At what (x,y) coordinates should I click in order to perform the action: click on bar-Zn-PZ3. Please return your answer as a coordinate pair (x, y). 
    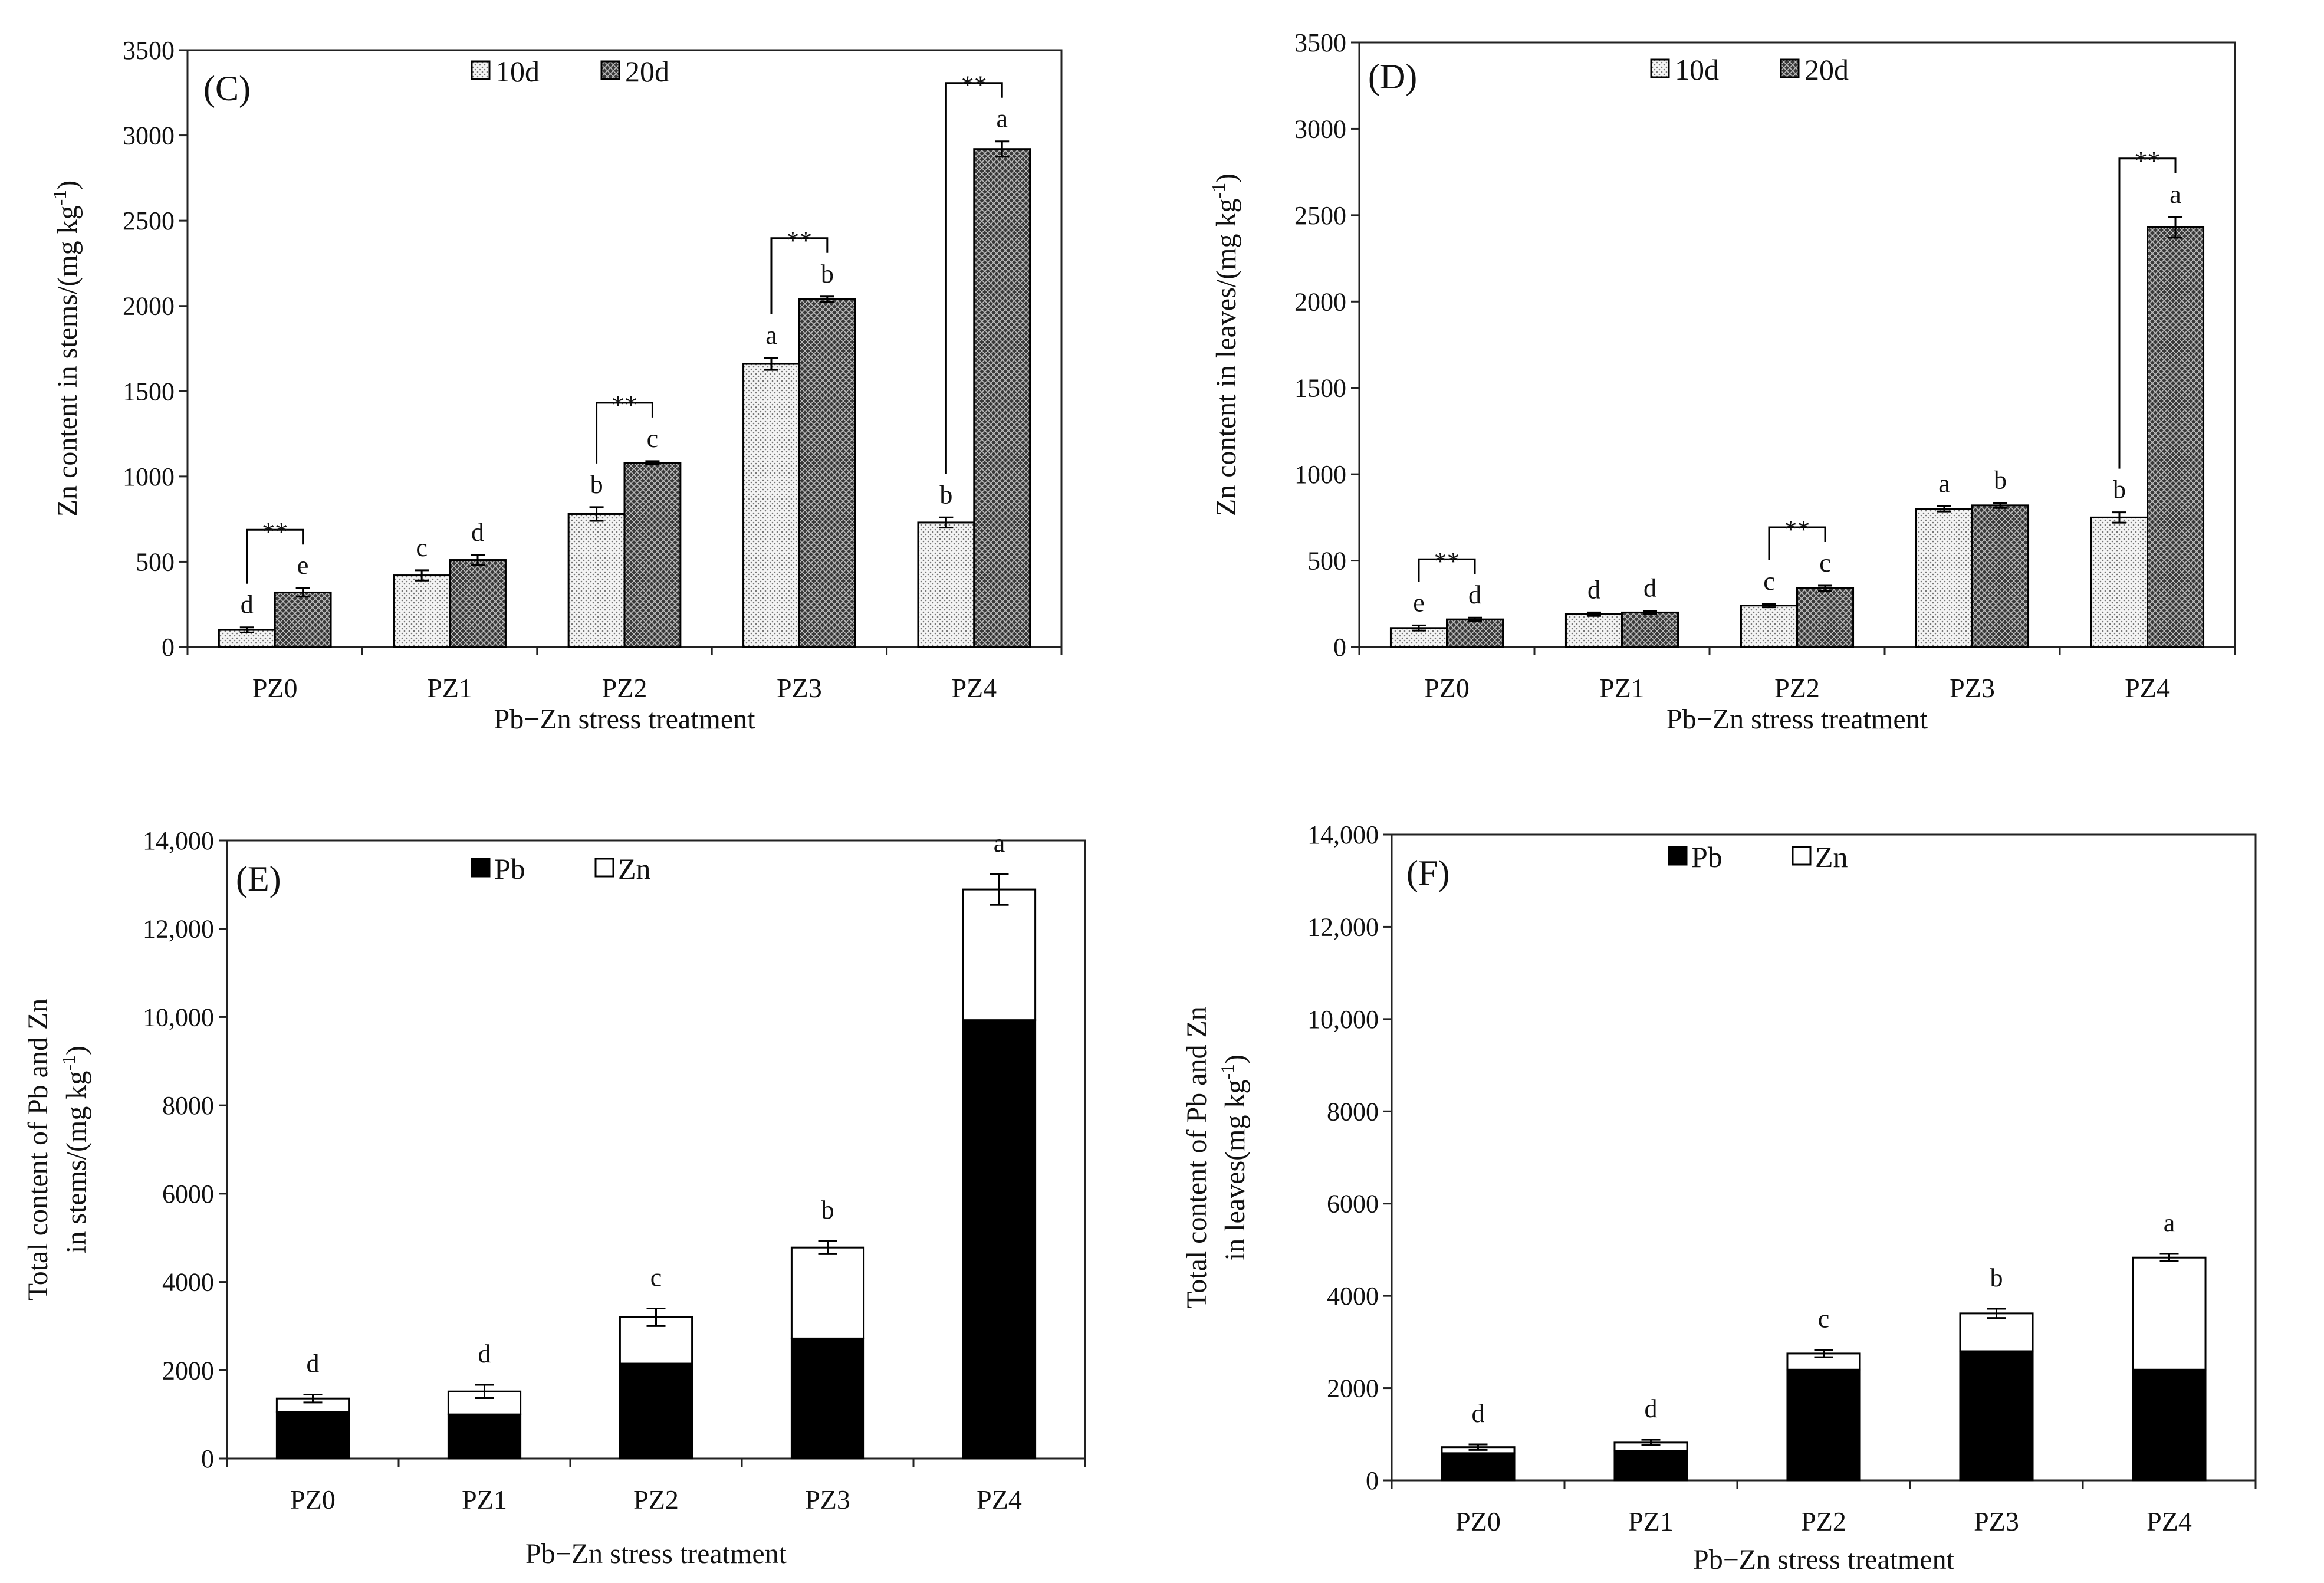
    Looking at the image, I should click on (827, 1293).